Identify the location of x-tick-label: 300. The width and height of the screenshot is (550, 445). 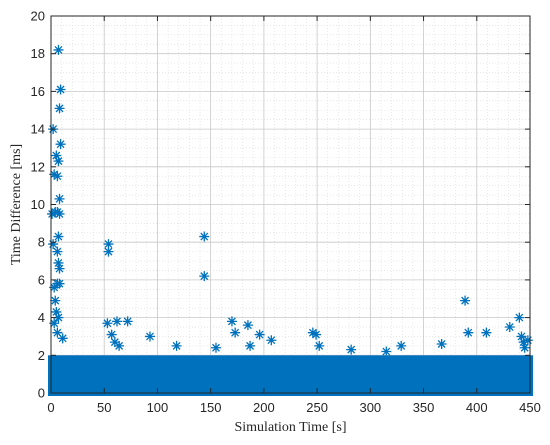
(370, 407).